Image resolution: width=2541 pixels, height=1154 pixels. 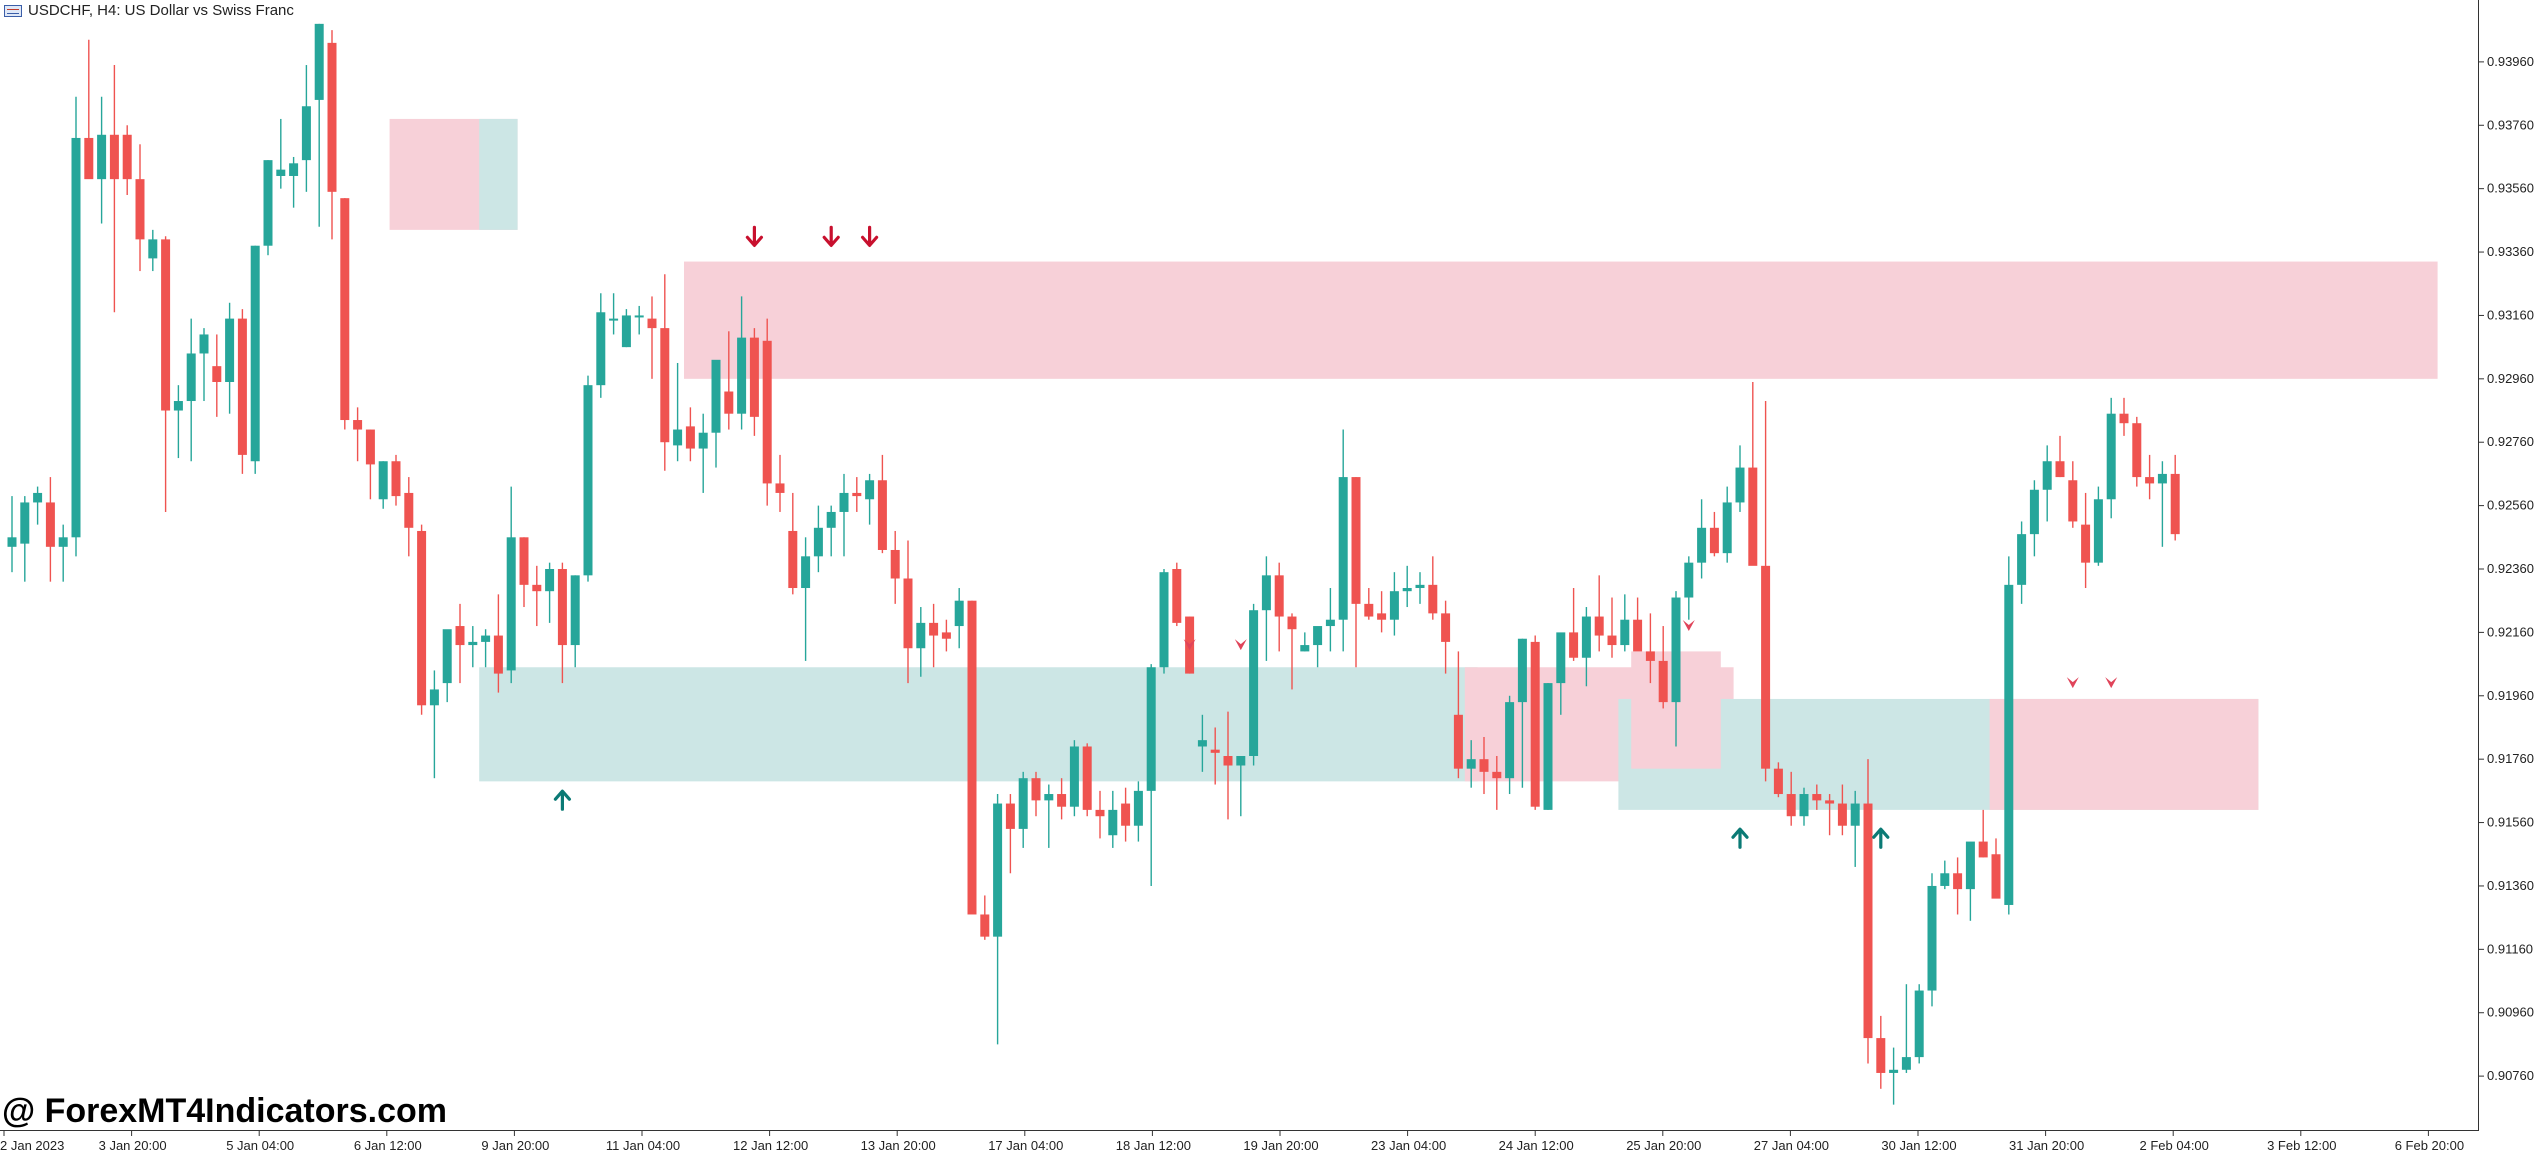 What do you see at coordinates (898, 1145) in the screenshot?
I see `time-tick-label: 13 Jan 20:00` at bounding box center [898, 1145].